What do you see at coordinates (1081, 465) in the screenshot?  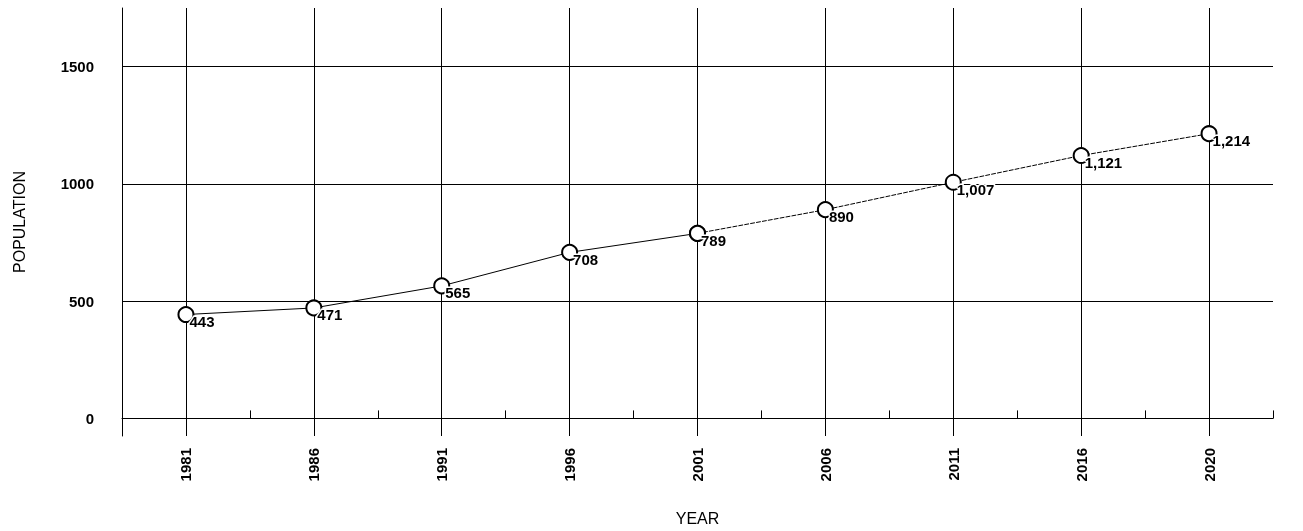 I see `x-tick-label: 2016` at bounding box center [1081, 465].